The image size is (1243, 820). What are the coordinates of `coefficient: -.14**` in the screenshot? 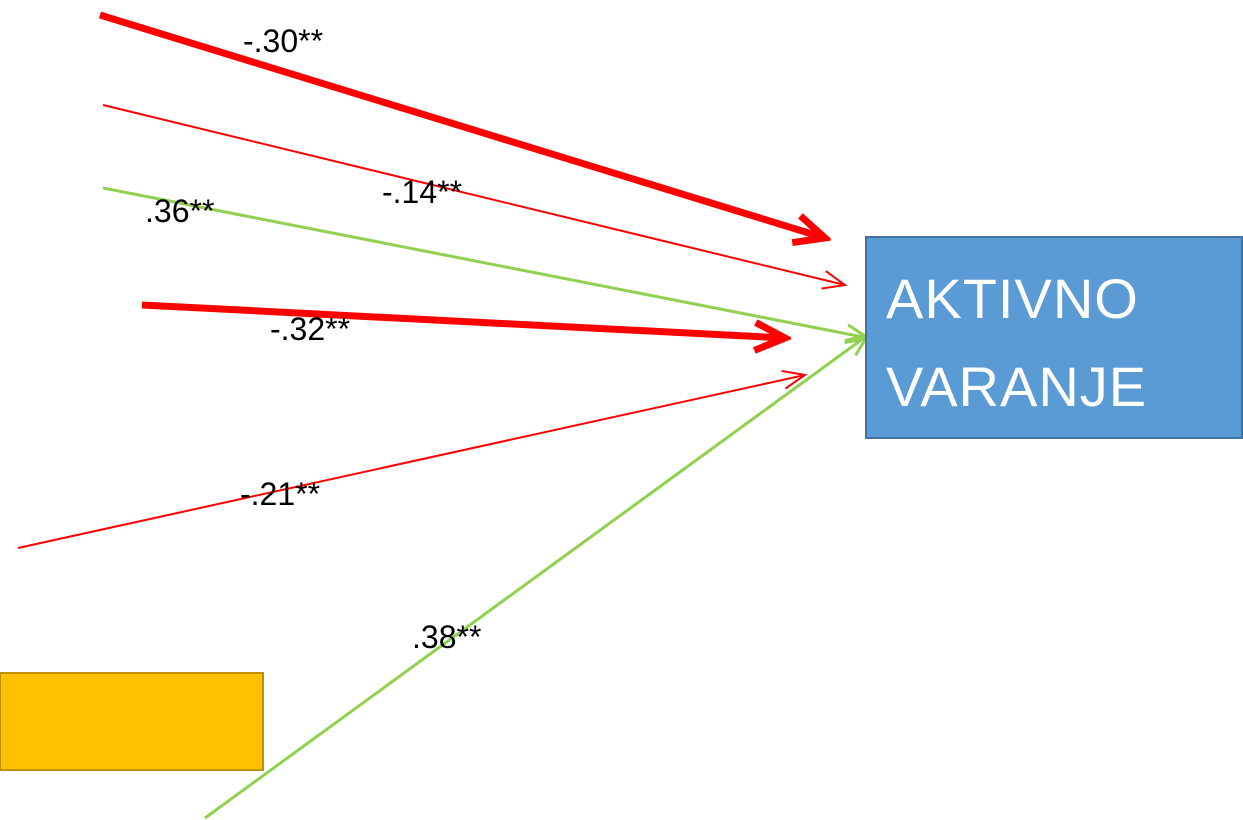 It's located at (422, 192).